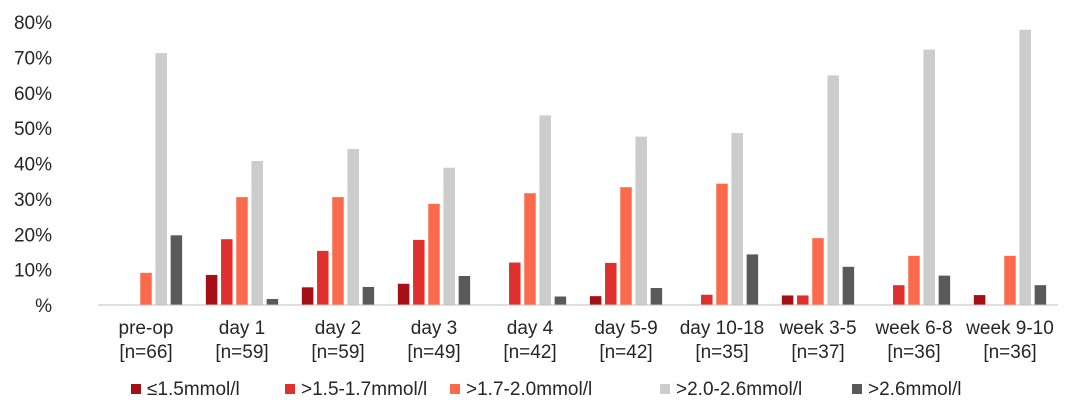 This screenshot has height=409, width=1078. Describe the element at coordinates (434, 328) in the screenshot. I see `x-tick-label: day 3` at that location.